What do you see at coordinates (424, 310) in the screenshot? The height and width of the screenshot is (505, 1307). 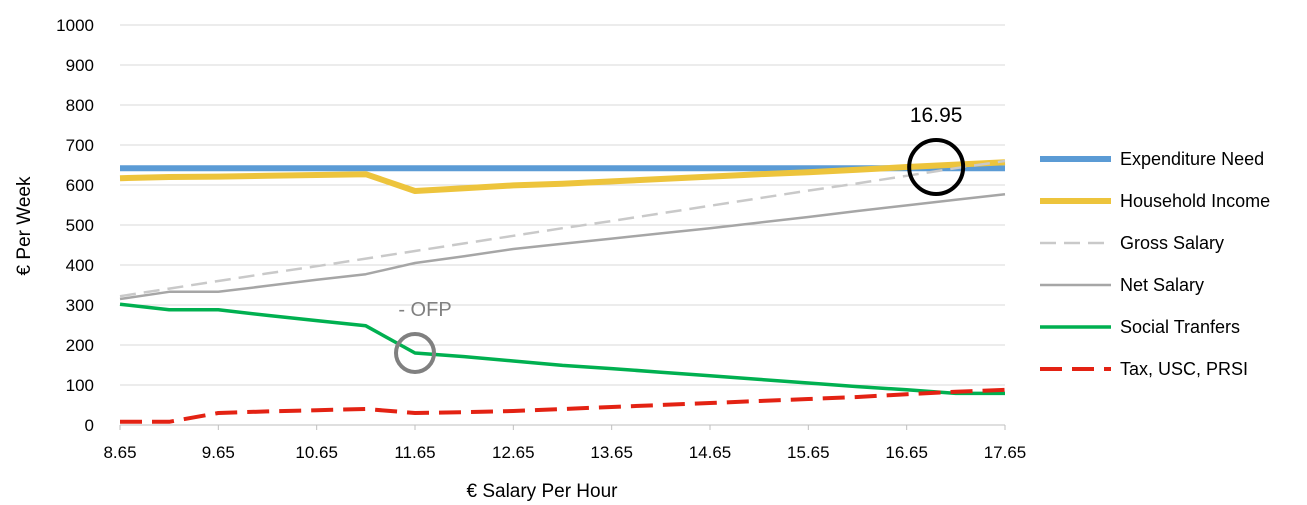 I see `annotation-label: - OFP` at bounding box center [424, 310].